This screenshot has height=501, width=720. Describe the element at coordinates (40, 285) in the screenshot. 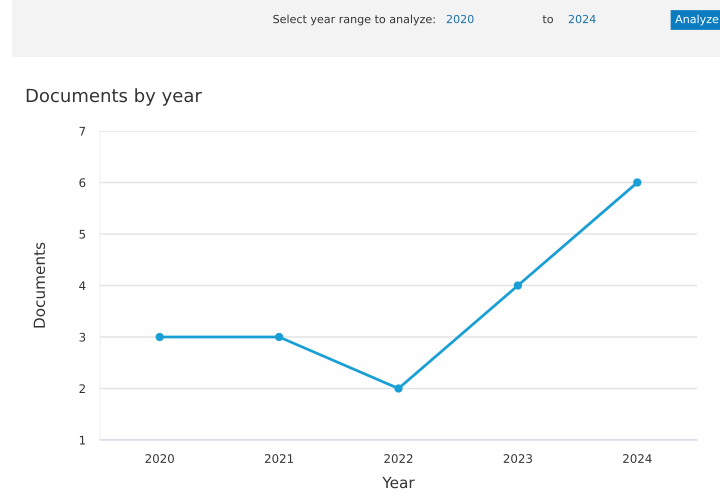

I see `y-axis-title: Documents` at that location.